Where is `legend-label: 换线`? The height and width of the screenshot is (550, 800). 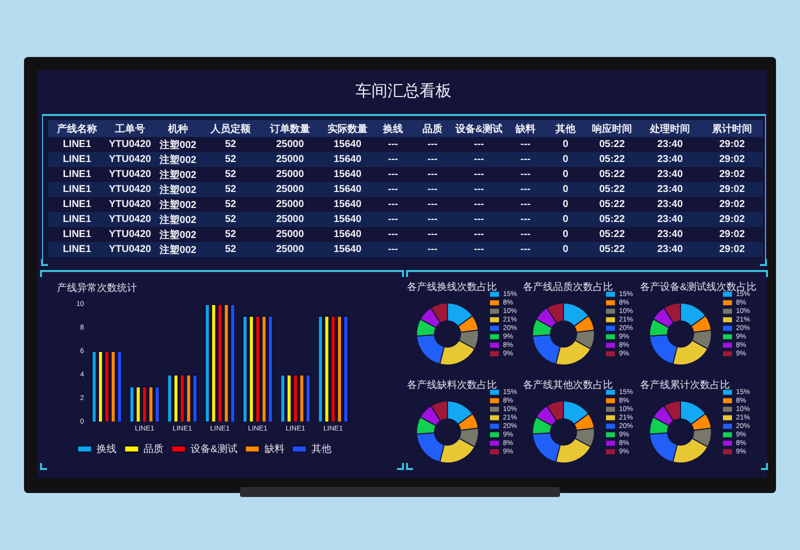 legend-label: 换线 is located at coordinates (106, 448).